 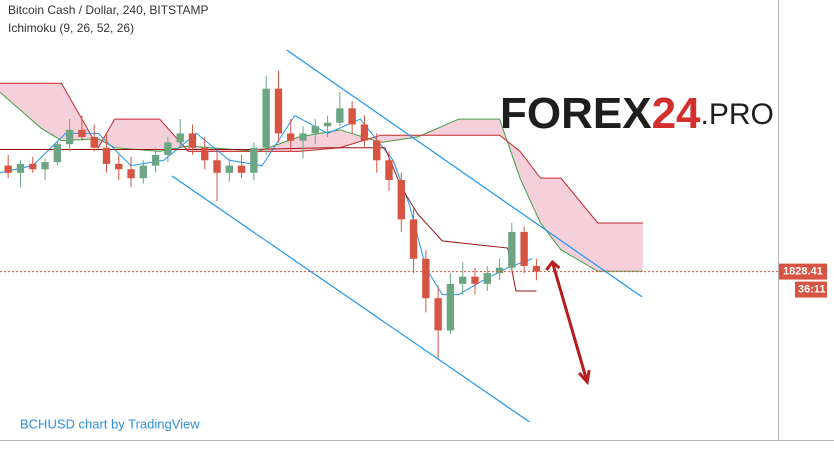 What do you see at coordinates (576, 113) in the screenshot?
I see `logo-main: FOREX` at bounding box center [576, 113].